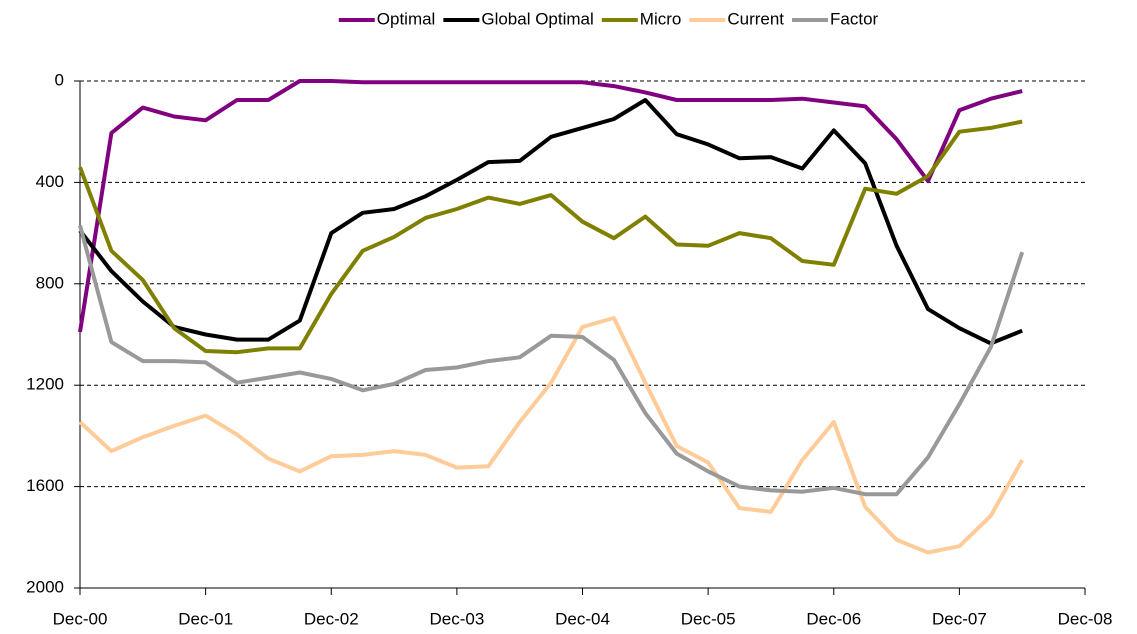 The height and width of the screenshot is (634, 1137). What do you see at coordinates (456, 618) in the screenshot?
I see `x-tick-label: Dec-03` at bounding box center [456, 618].